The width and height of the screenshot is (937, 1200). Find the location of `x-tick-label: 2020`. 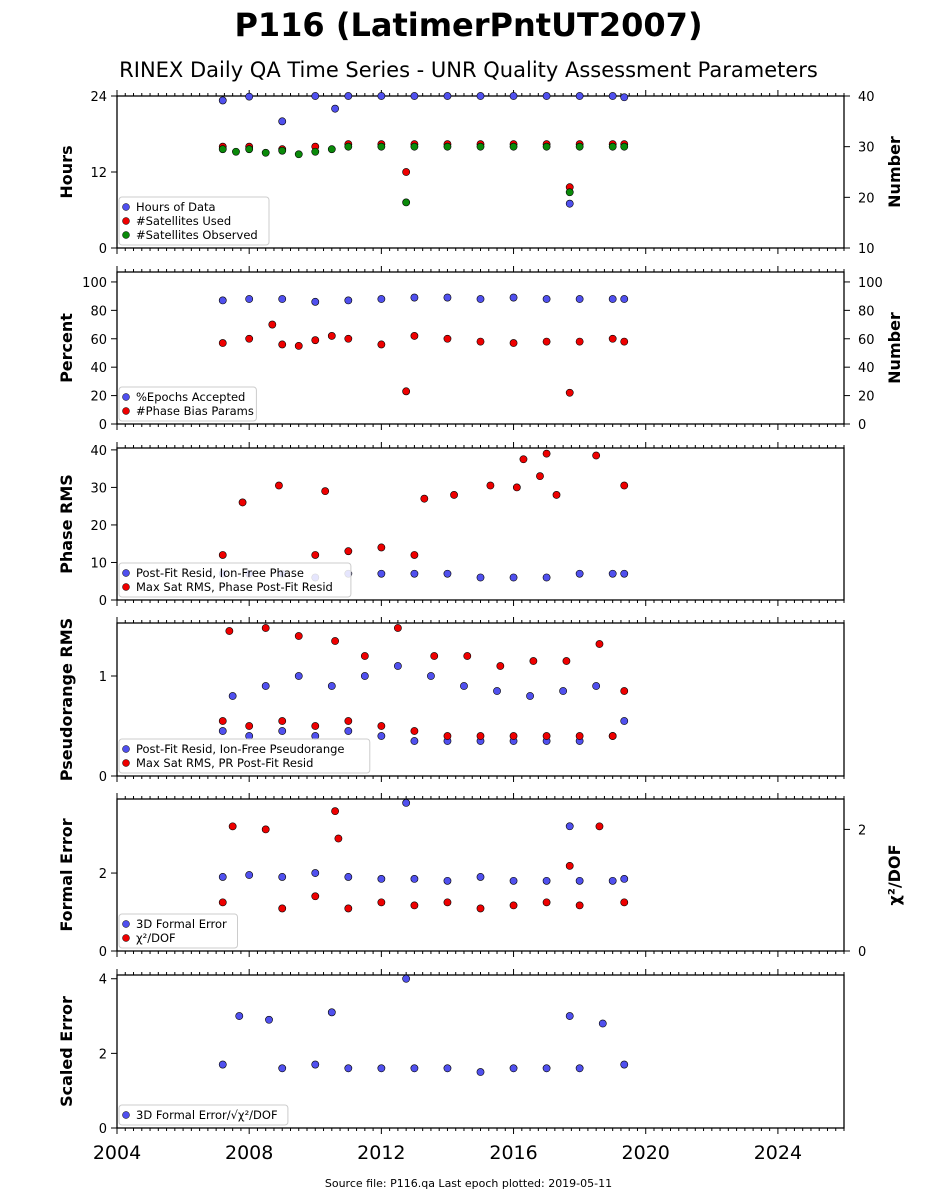

x-tick-label: 2020 is located at coordinates (646, 1153).